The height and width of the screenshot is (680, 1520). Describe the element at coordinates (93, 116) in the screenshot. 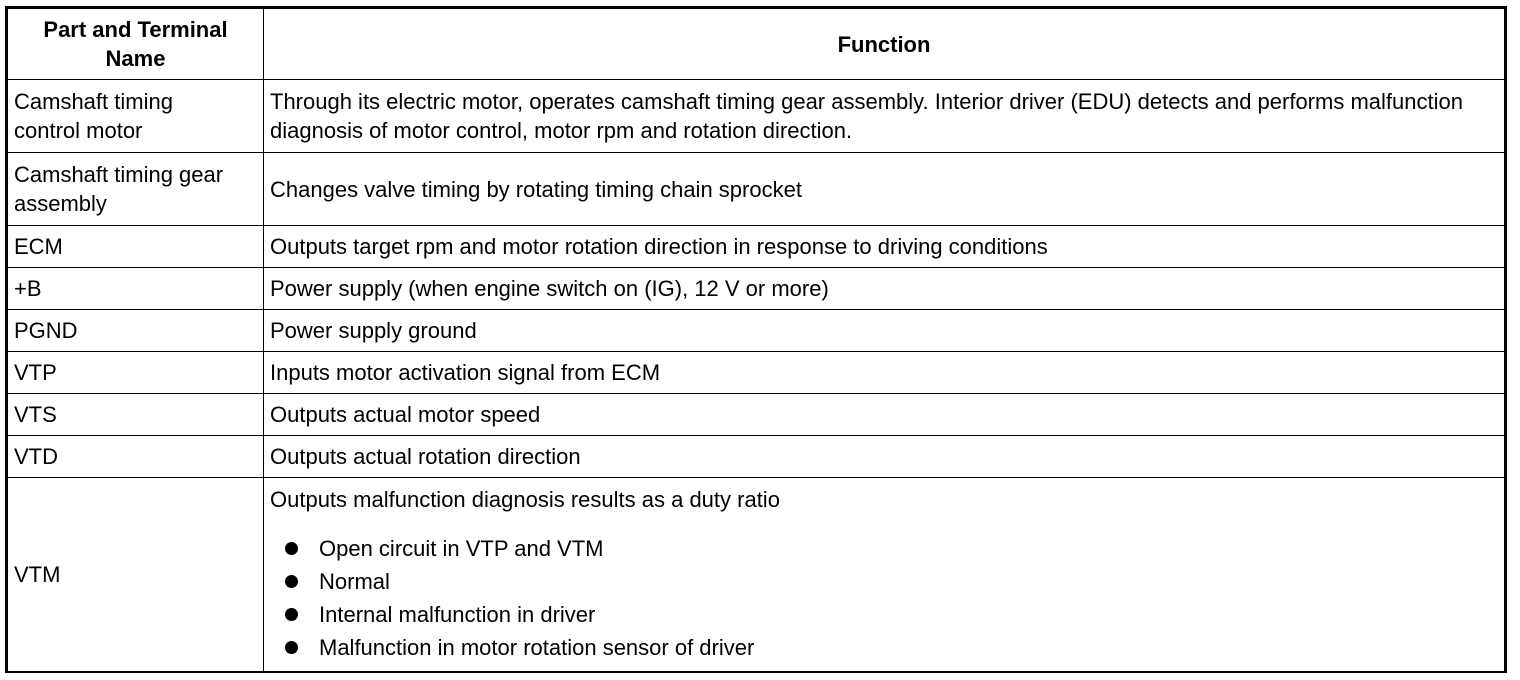

I see `part-name: Camshaft timing control motor` at that location.